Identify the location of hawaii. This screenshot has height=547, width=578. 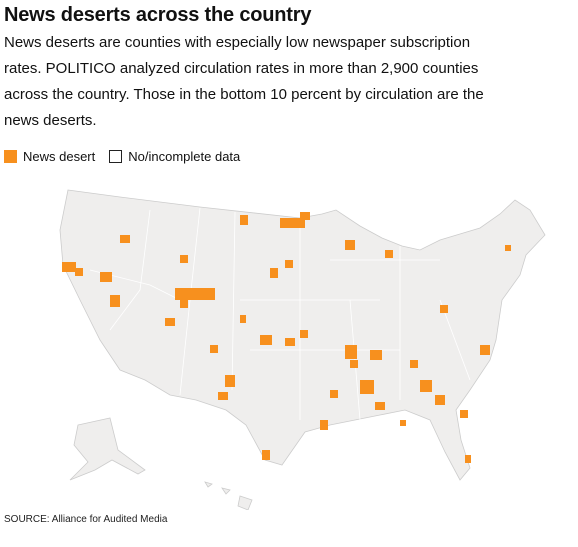
(228, 495).